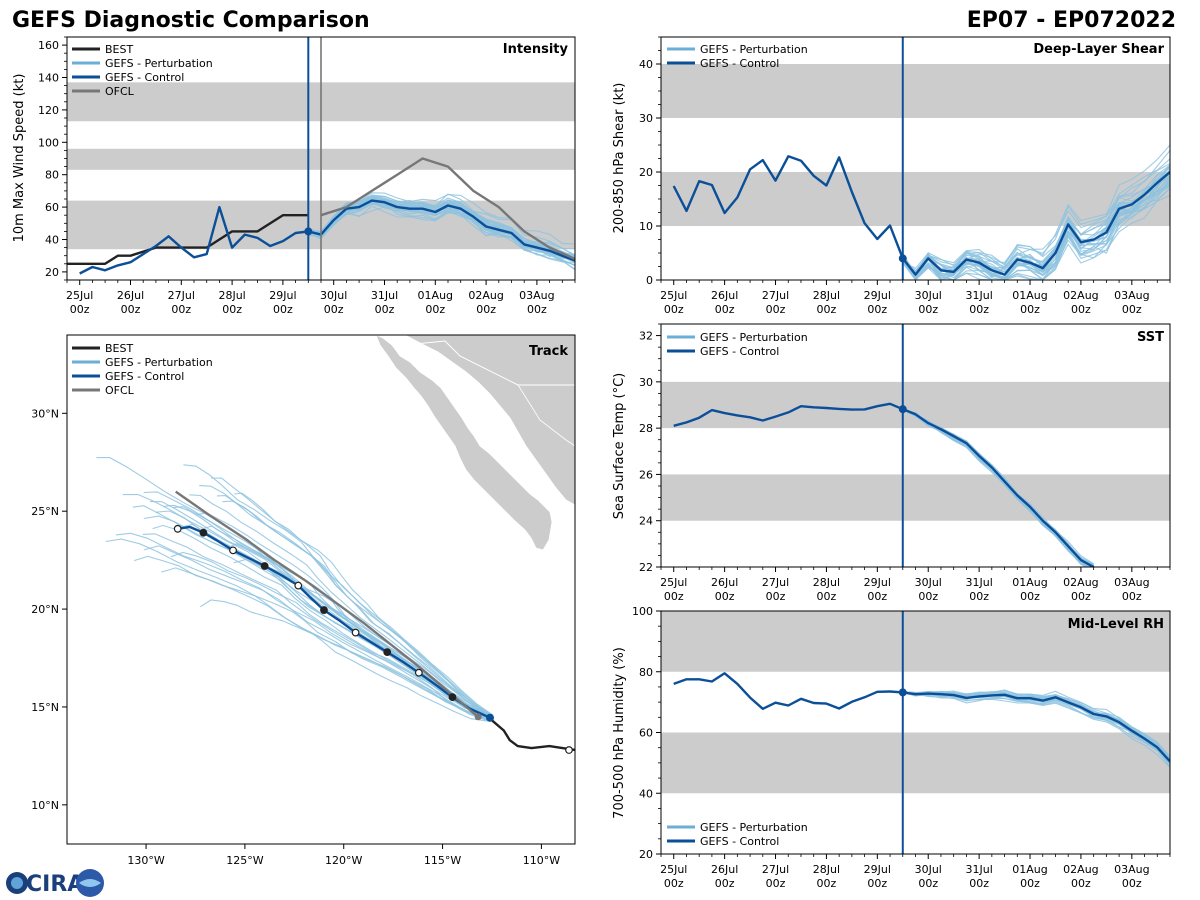  I want to click on cira-satellite-swoosh, so click(90, 883).